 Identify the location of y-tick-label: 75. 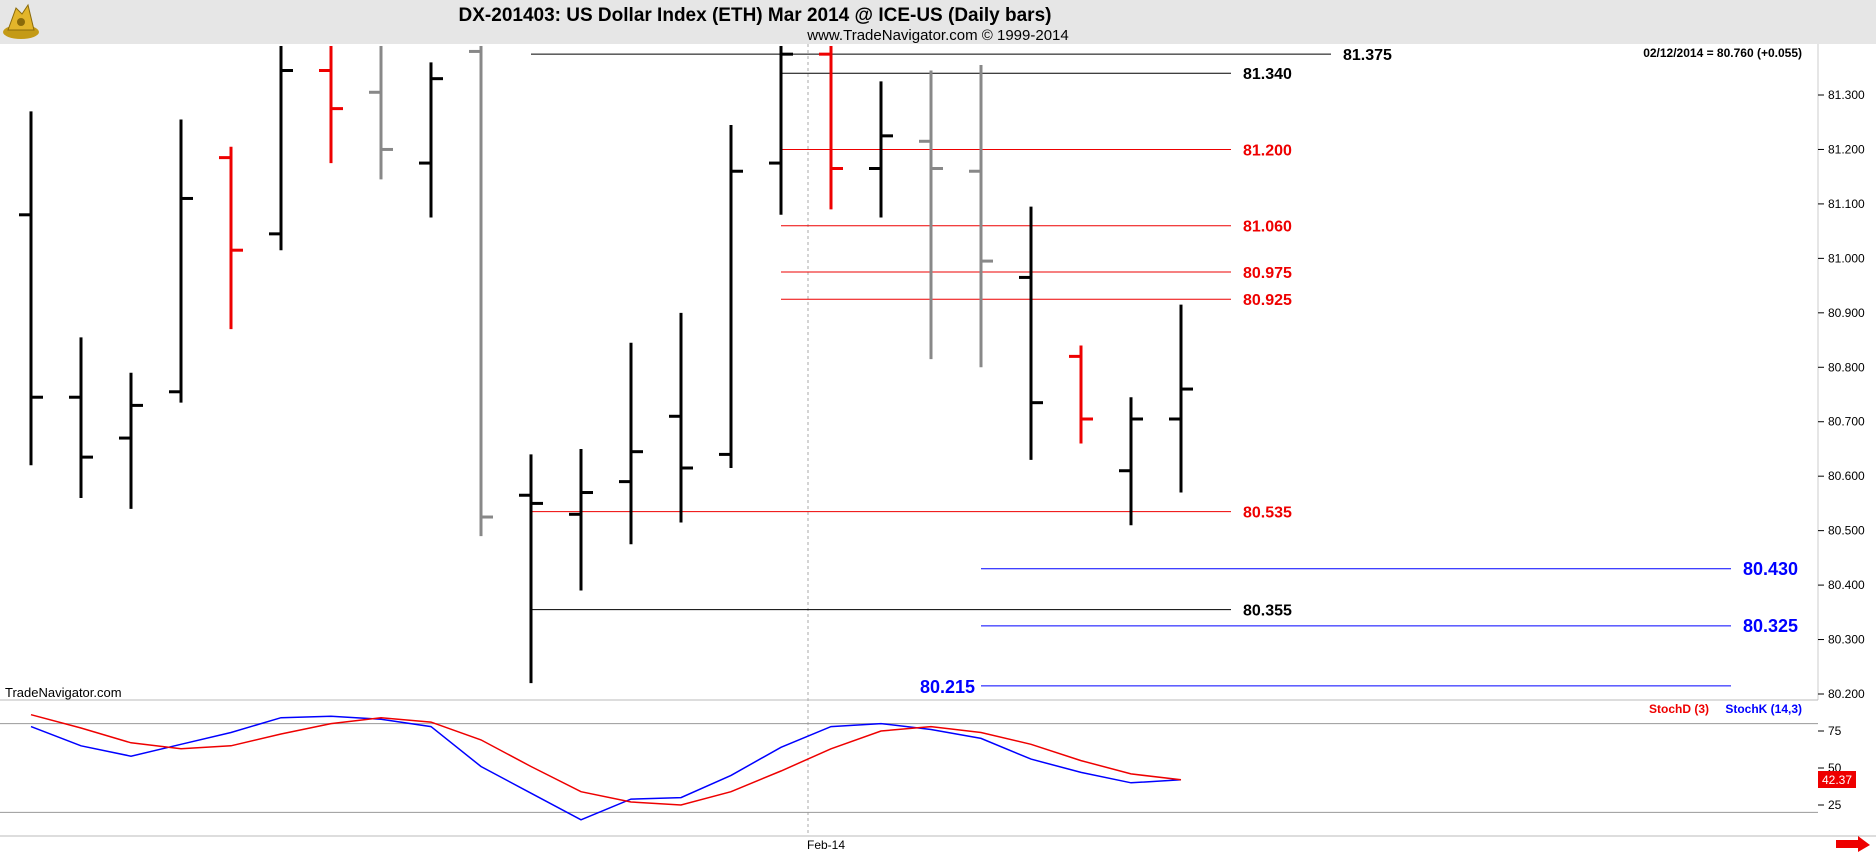
(1835, 731).